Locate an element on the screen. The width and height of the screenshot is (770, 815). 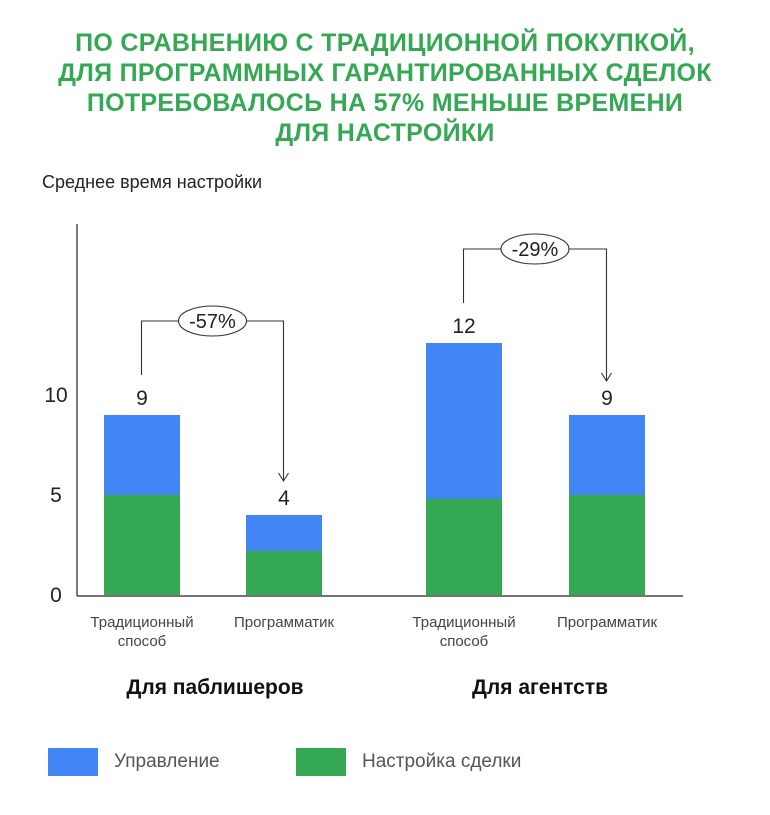
bar-total-label: 12 is located at coordinates (463, 326).